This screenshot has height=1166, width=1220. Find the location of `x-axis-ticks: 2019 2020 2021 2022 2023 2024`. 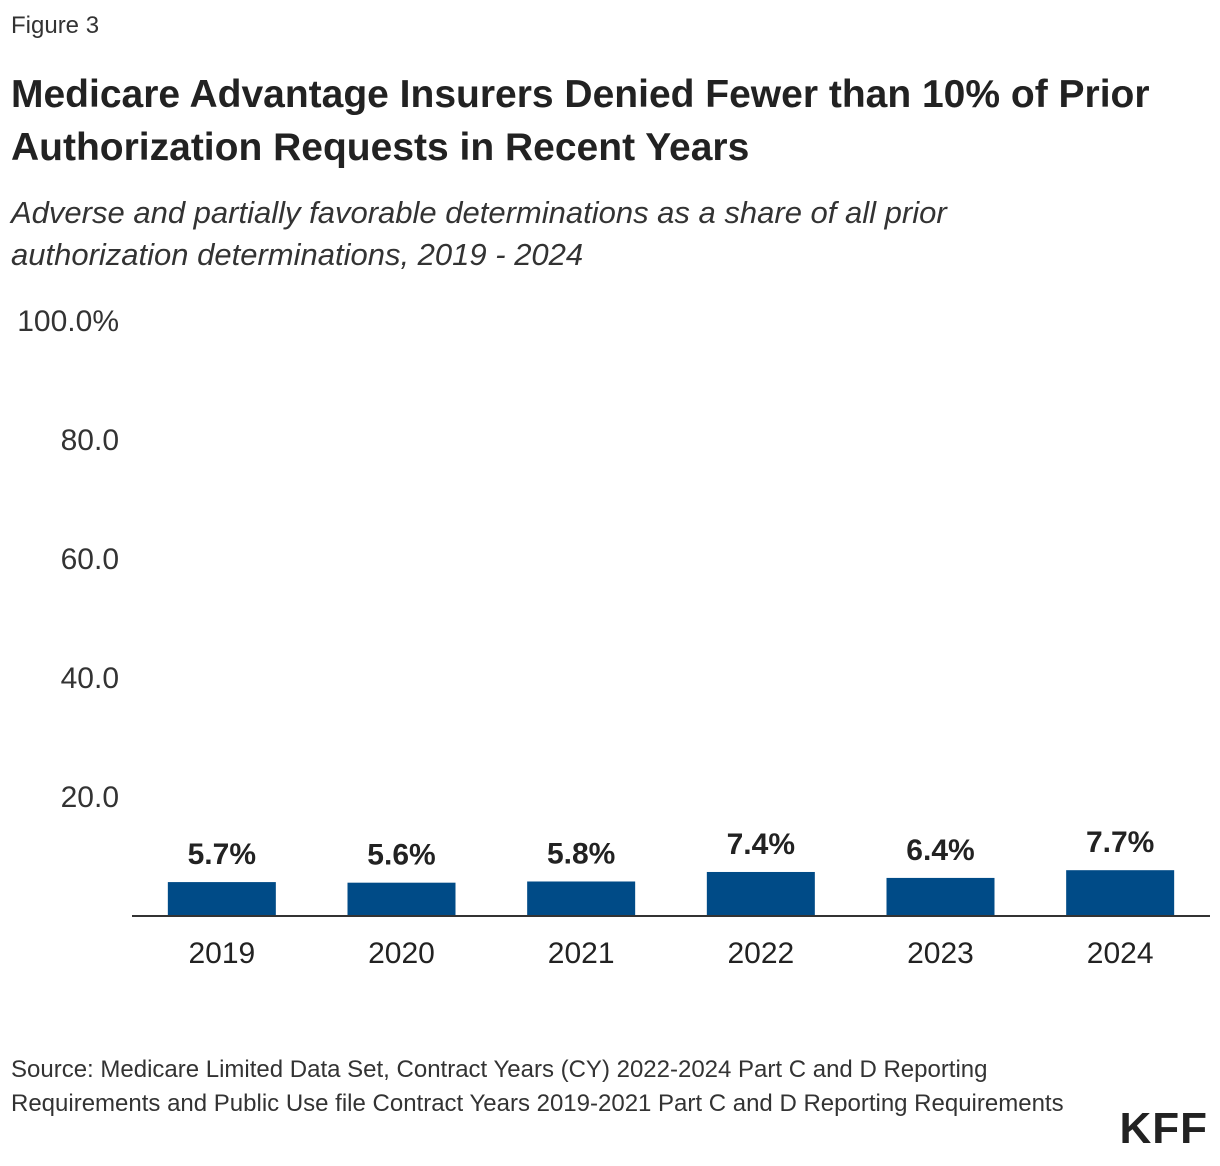

x-axis-ticks: 2019 2020 2021 2022 2023 2024 is located at coordinates (670, 953).